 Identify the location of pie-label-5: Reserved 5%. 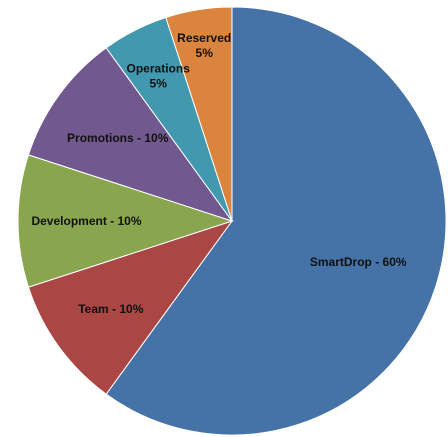
(204, 45).